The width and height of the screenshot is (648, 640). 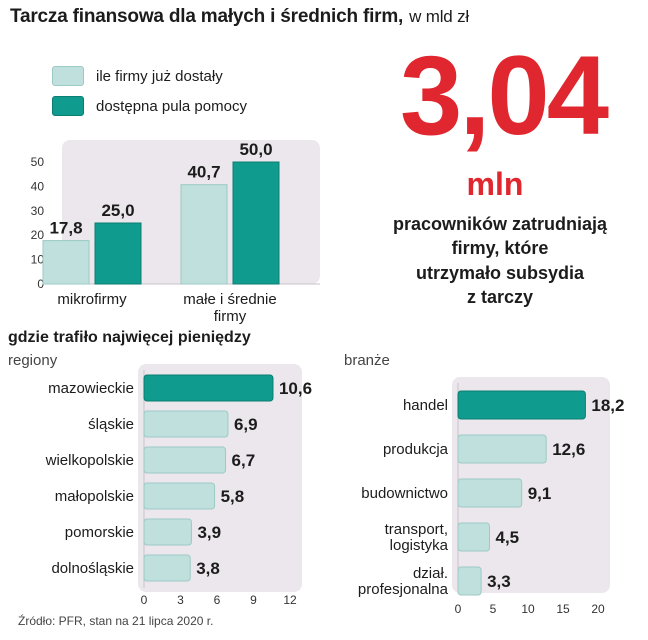 I want to click on category-label: śląskie, so click(x=111, y=424).